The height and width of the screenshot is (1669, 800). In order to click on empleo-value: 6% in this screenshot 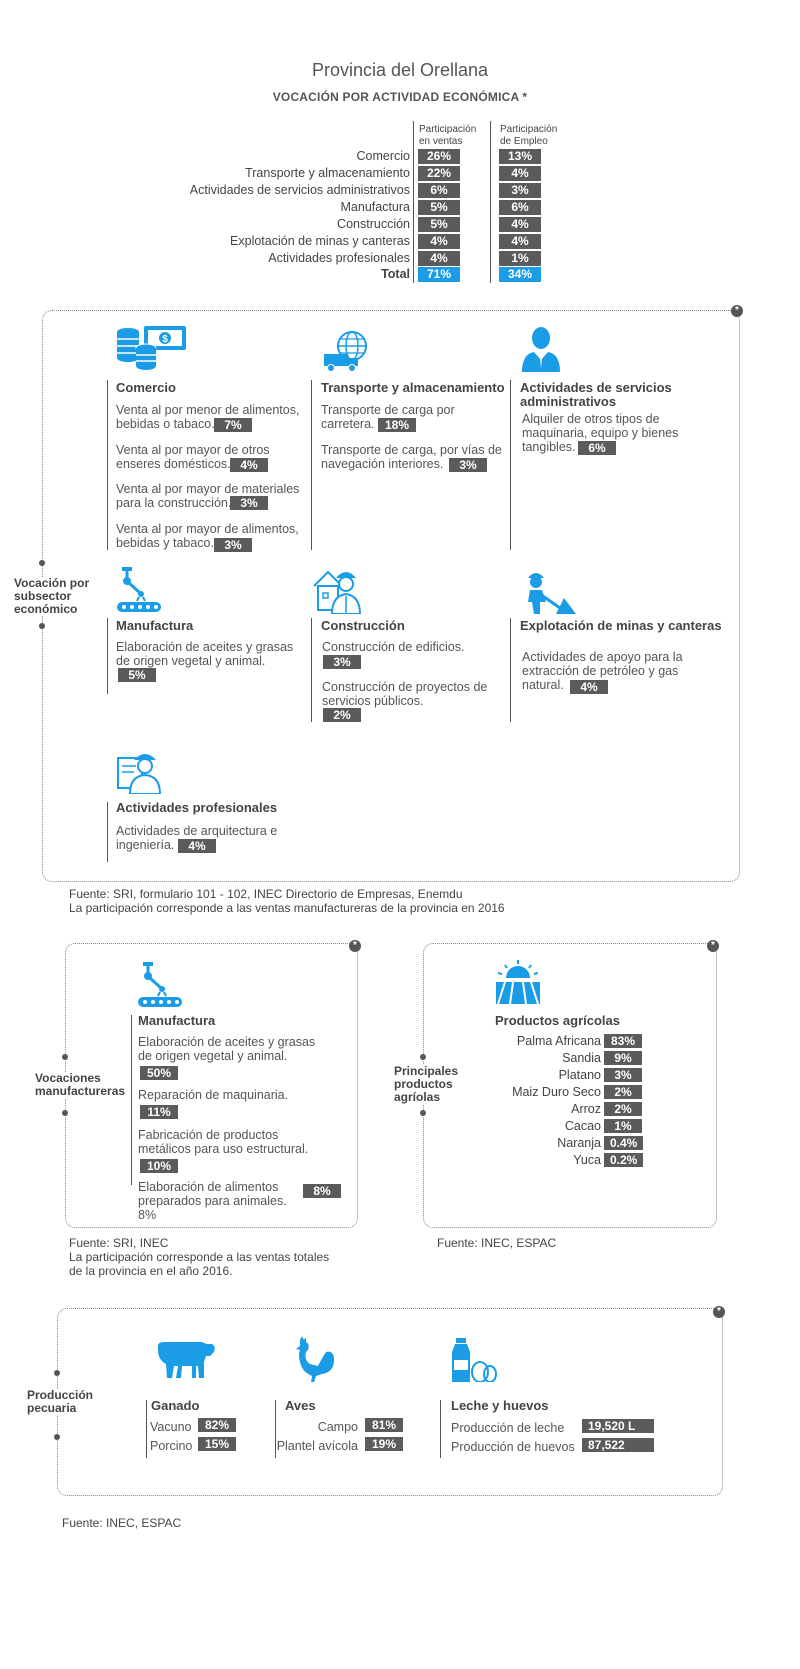, I will do `click(520, 207)`.